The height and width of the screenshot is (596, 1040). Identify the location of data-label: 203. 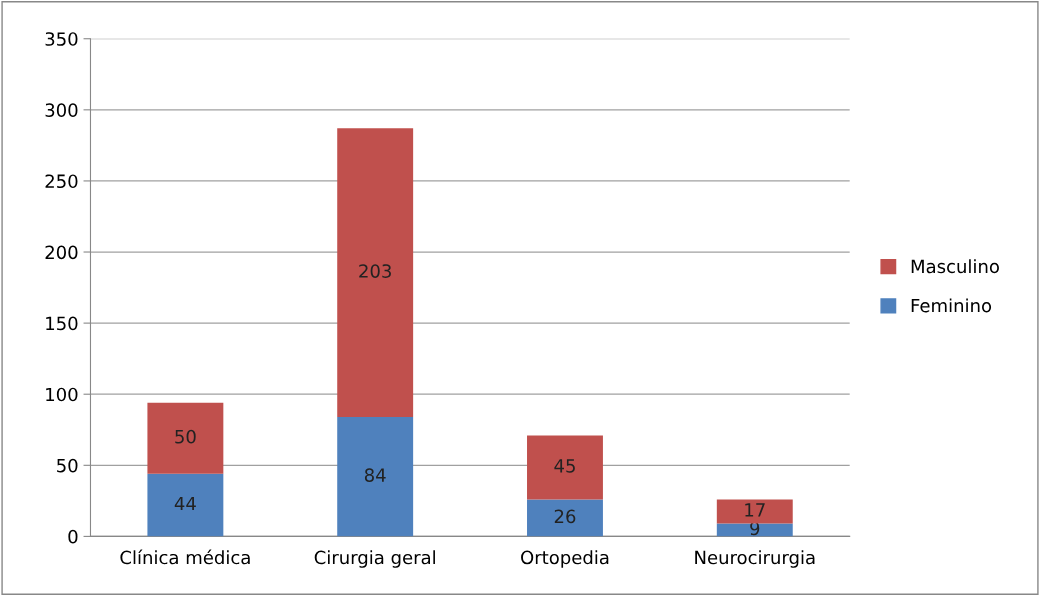
(375, 271).